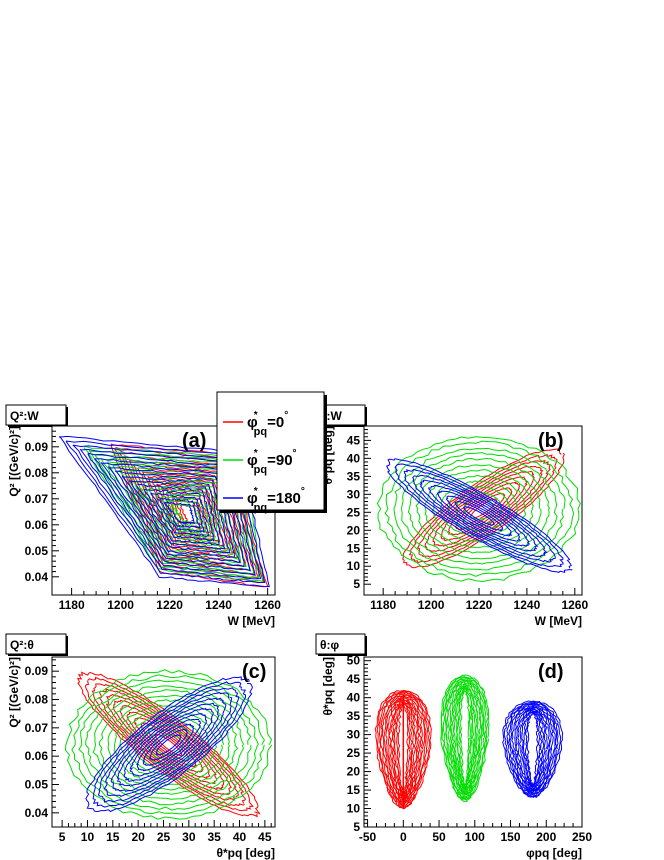  What do you see at coordinates (354, 790) in the screenshot?
I see `y-tick-label: 15` at bounding box center [354, 790].